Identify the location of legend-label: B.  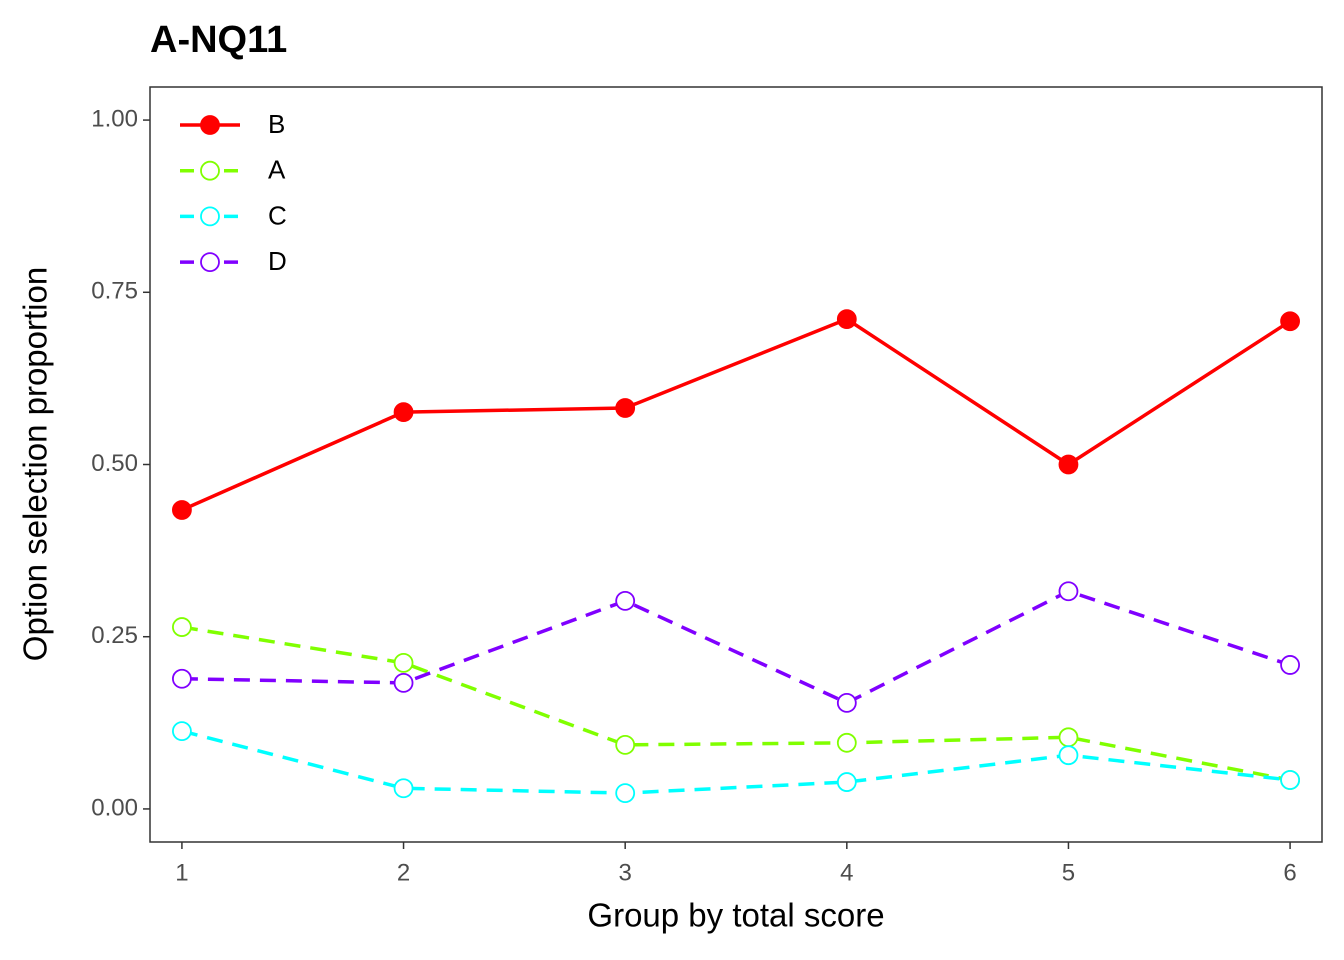
(276, 124).